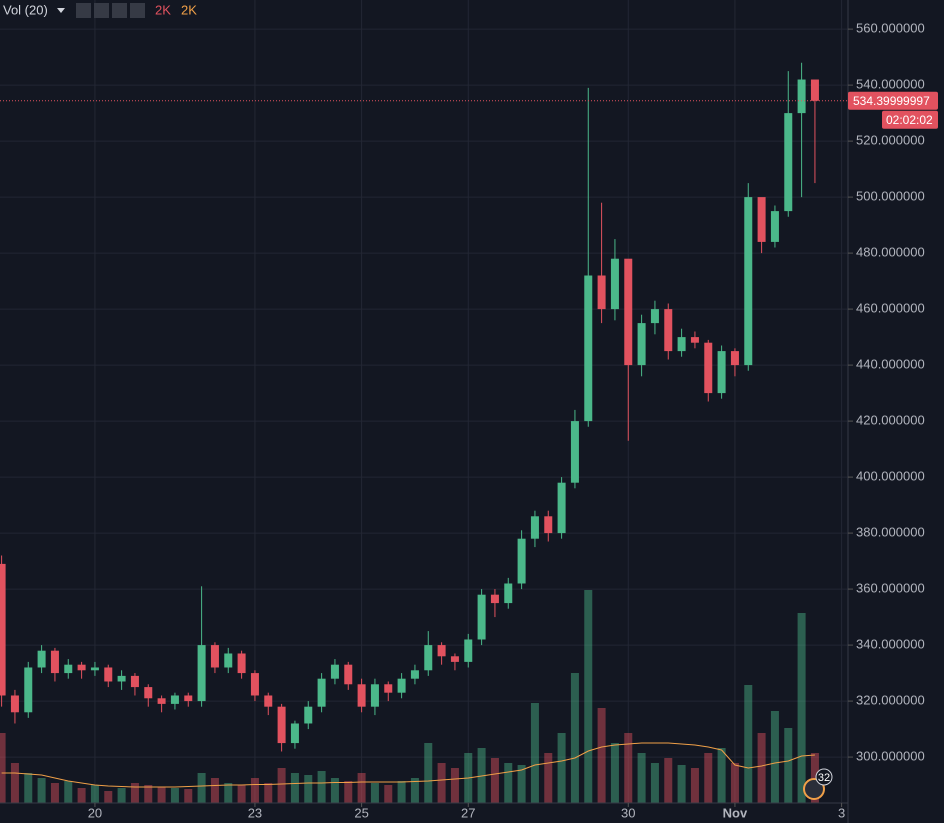 The image size is (944, 823). Describe the element at coordinates (890, 644) in the screenshot. I see `y-tick-label: 340.000000` at that location.